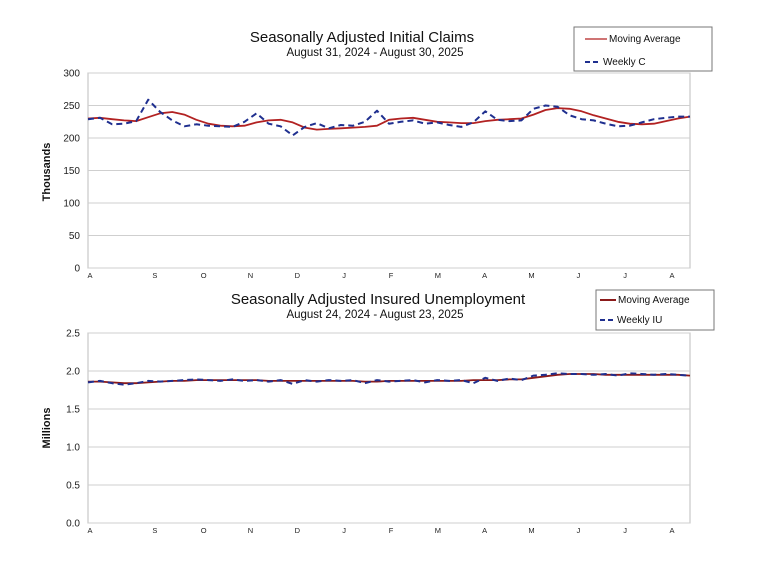 The height and width of the screenshot is (571, 760). I want to click on chart2-ylabel: Millions, so click(47, 428).